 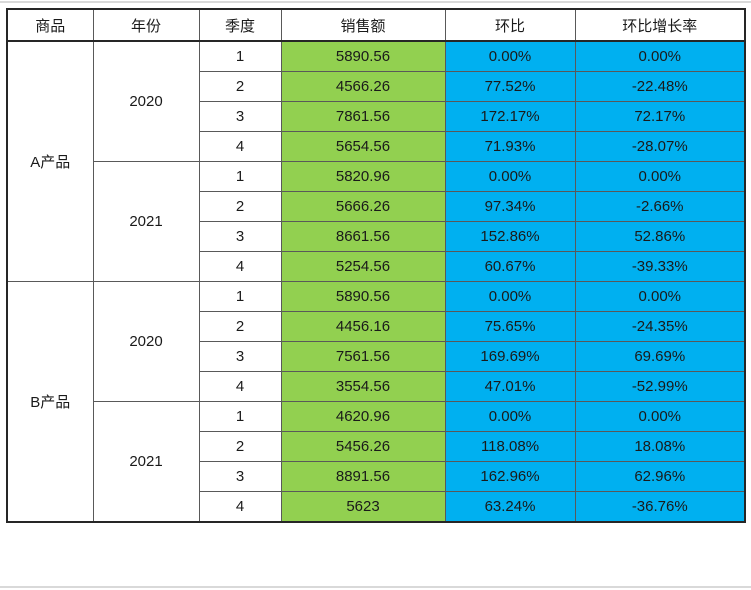 What do you see at coordinates (510, 146) in the screenshot?
I see `mom-cell: 71.93%` at bounding box center [510, 146].